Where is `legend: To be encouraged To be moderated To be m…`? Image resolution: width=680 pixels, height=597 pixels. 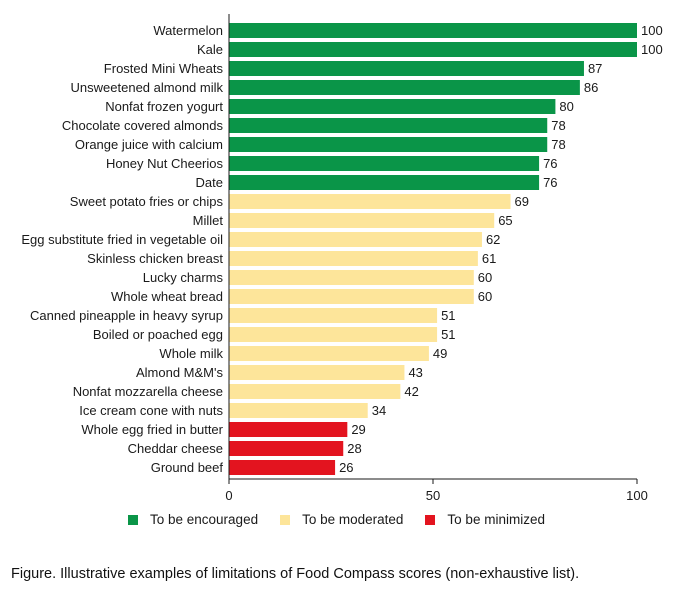 legend: To be encouraged To be moderated To be m… is located at coordinates (347, 519).